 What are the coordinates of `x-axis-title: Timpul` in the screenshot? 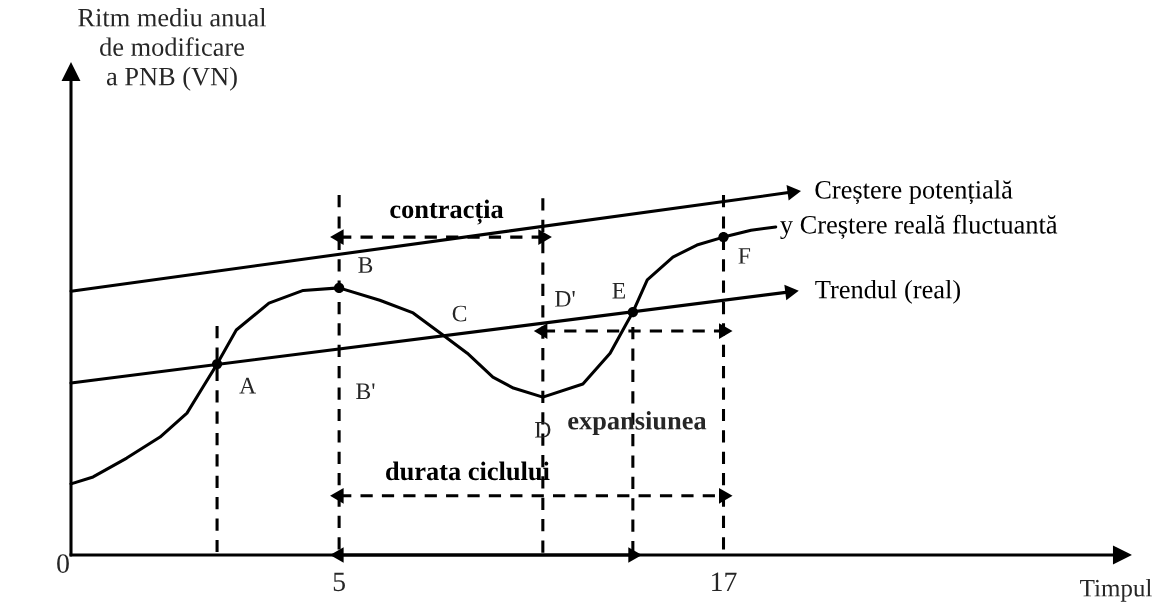 It's located at (1116, 590).